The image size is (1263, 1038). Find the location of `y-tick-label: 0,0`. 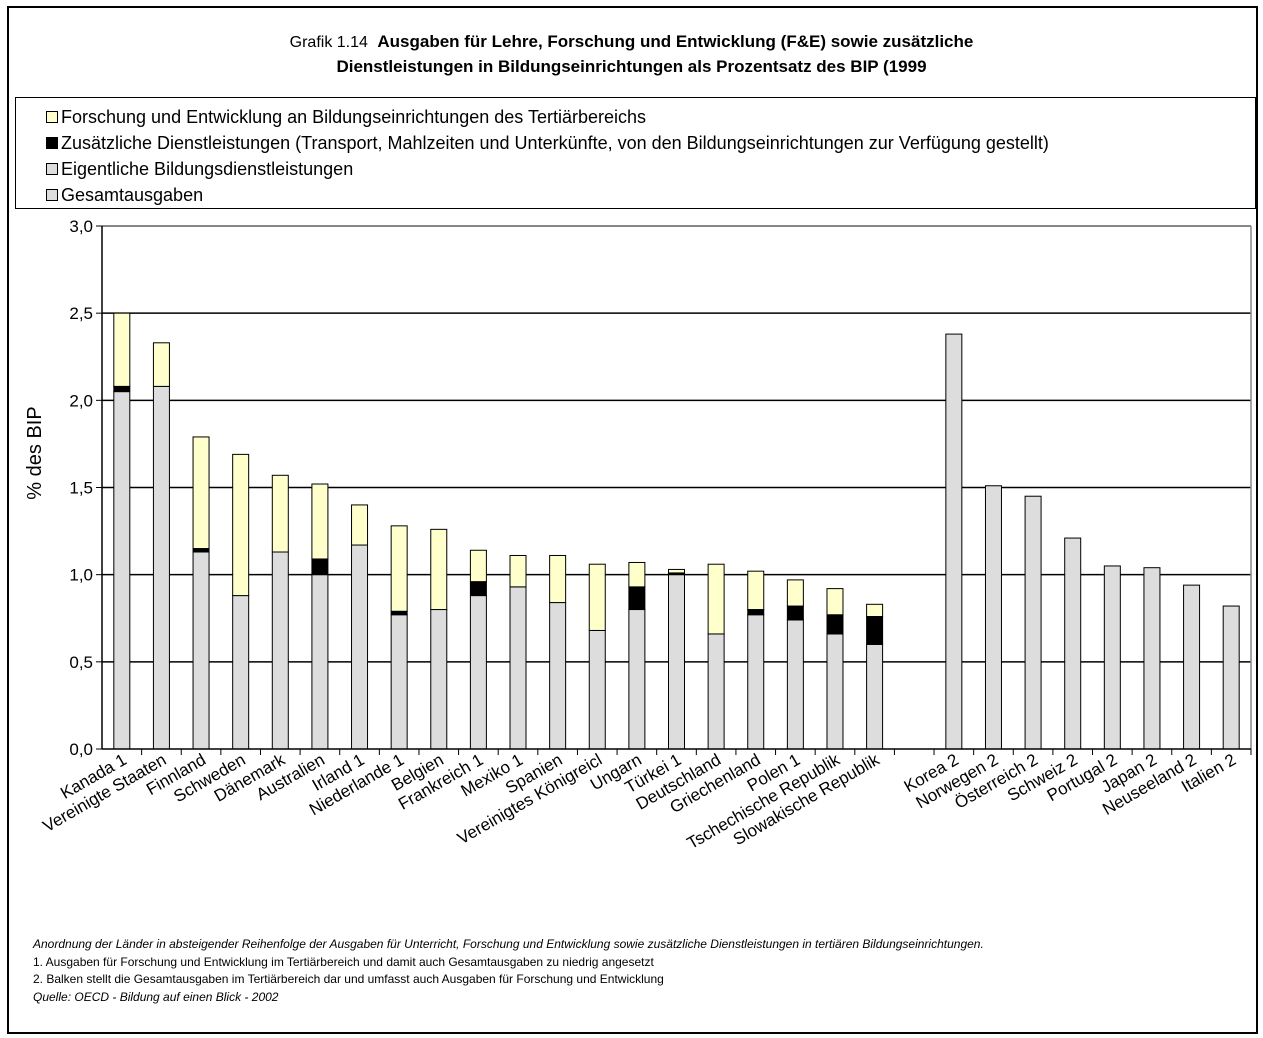

y-tick-label: 0,0 is located at coordinates (81, 749).